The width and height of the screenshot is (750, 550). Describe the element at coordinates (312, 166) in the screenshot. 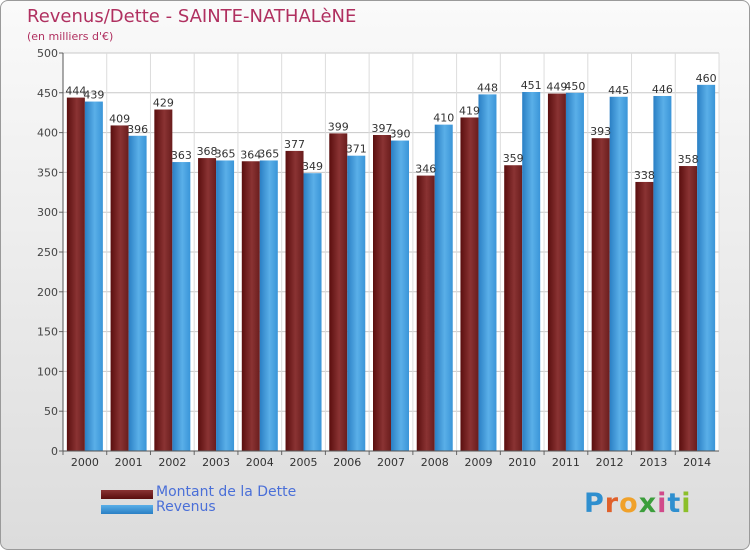

I see `data-label: 349` at that location.